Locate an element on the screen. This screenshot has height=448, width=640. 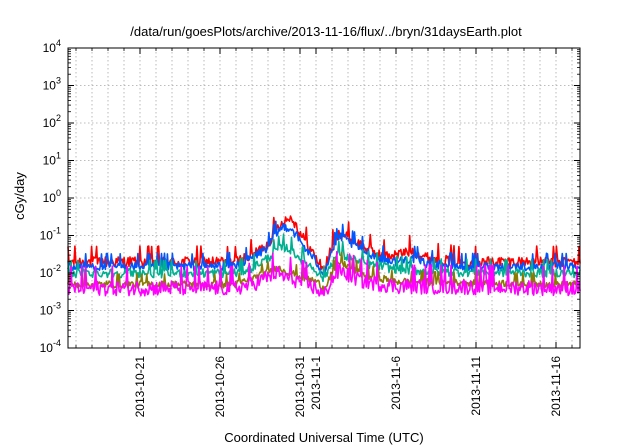
y-tick-label-exponent: 0 is located at coordinates (58, 193).